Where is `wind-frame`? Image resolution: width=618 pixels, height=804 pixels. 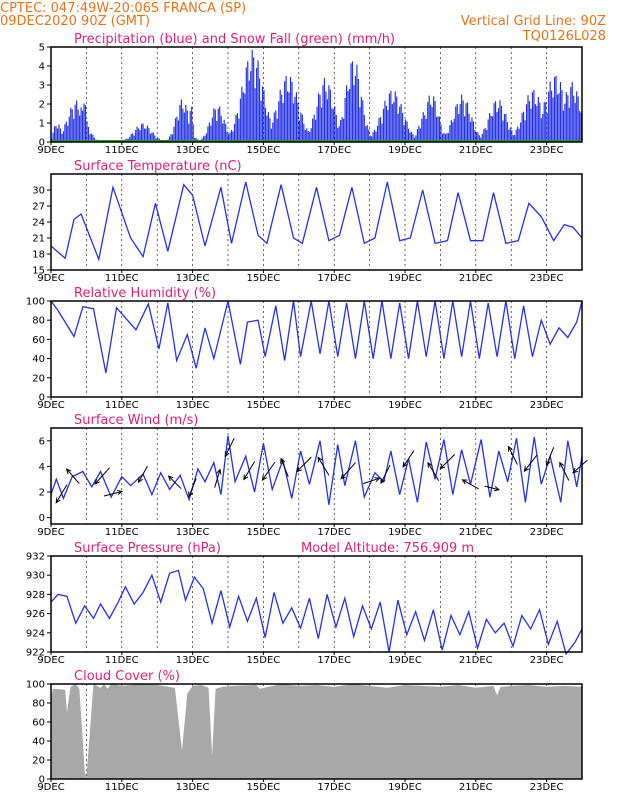 wind-frame is located at coordinates (316, 476).